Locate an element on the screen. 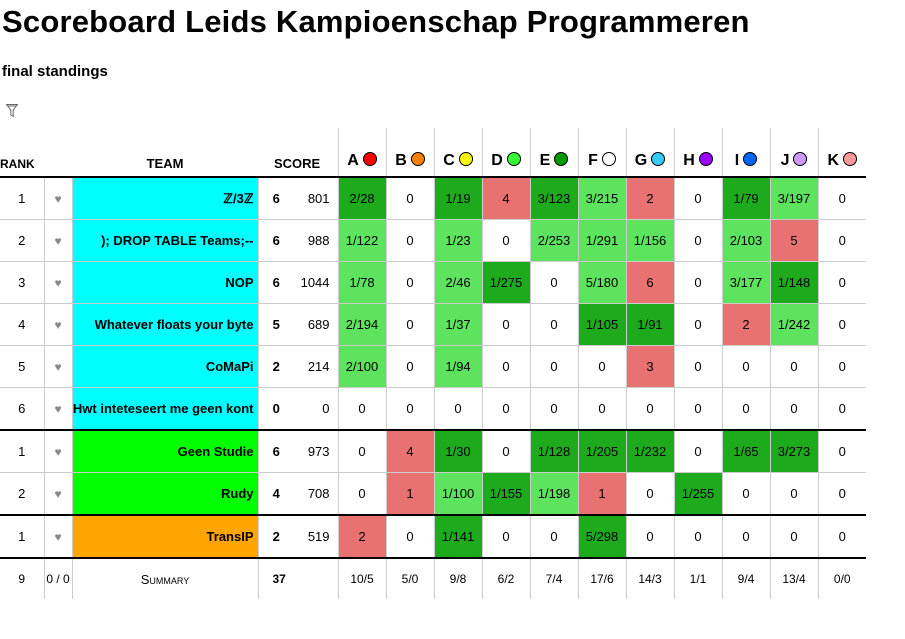 The image size is (905, 639). problem-cell-i: 1/65 is located at coordinates (746, 451).